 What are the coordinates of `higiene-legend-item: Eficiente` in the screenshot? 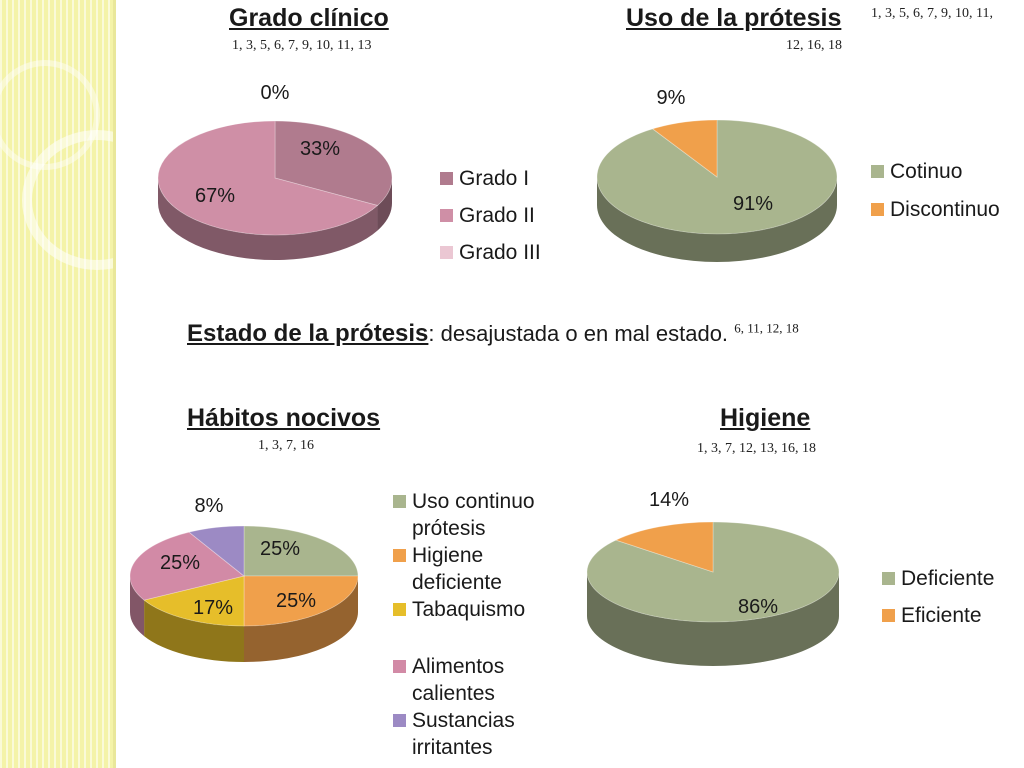 It's located at (952, 615).